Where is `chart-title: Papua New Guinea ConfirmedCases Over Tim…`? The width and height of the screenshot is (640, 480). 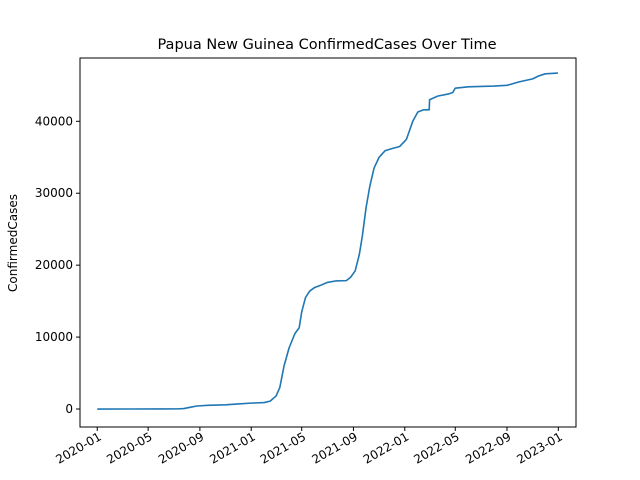 chart-title: Papua New Guinea ConfirmedCases Over Tim… is located at coordinates (326, 45).